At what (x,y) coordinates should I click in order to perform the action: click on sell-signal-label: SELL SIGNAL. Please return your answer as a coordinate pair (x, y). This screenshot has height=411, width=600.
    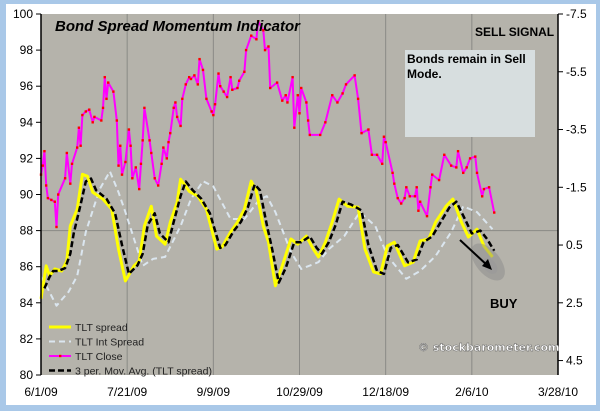
    Looking at the image, I should click on (514, 32).